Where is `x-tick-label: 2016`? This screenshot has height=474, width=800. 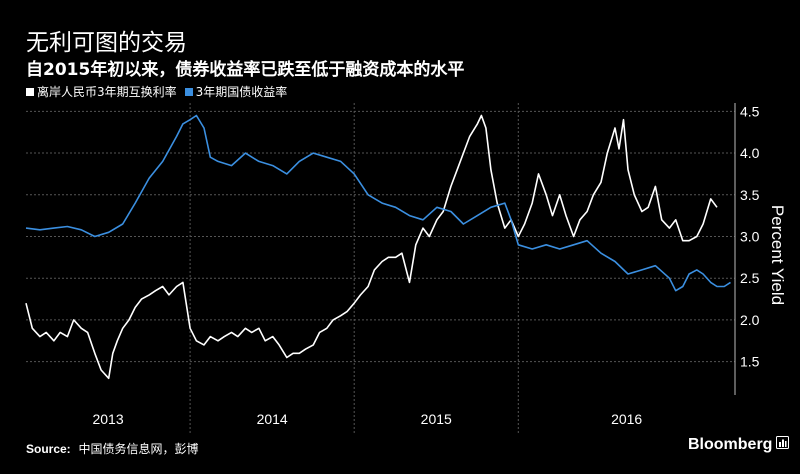
x-tick-label: 2016 is located at coordinates (626, 419).